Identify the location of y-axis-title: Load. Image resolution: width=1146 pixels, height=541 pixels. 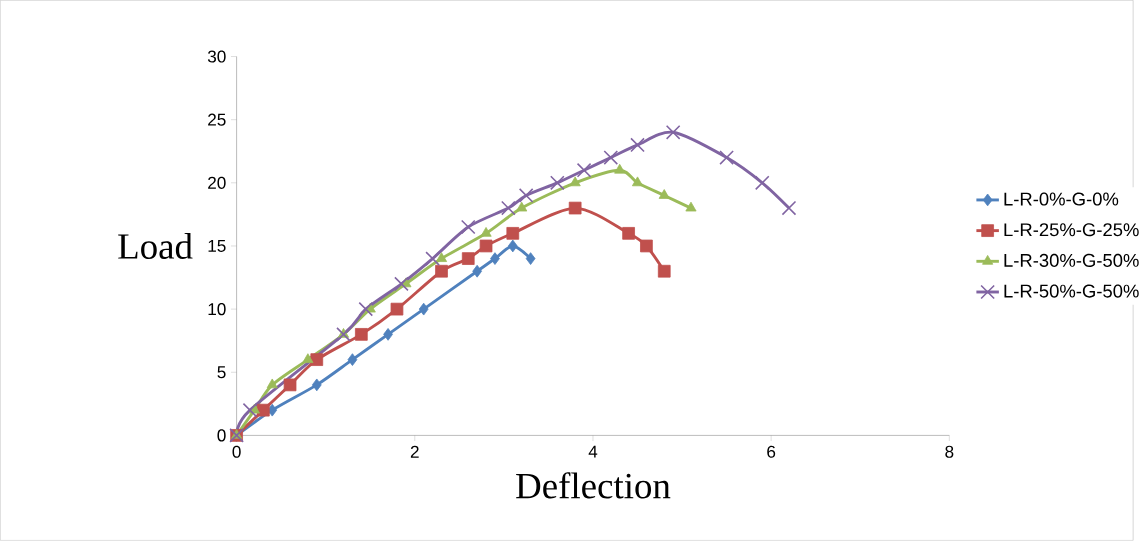
(155, 246).